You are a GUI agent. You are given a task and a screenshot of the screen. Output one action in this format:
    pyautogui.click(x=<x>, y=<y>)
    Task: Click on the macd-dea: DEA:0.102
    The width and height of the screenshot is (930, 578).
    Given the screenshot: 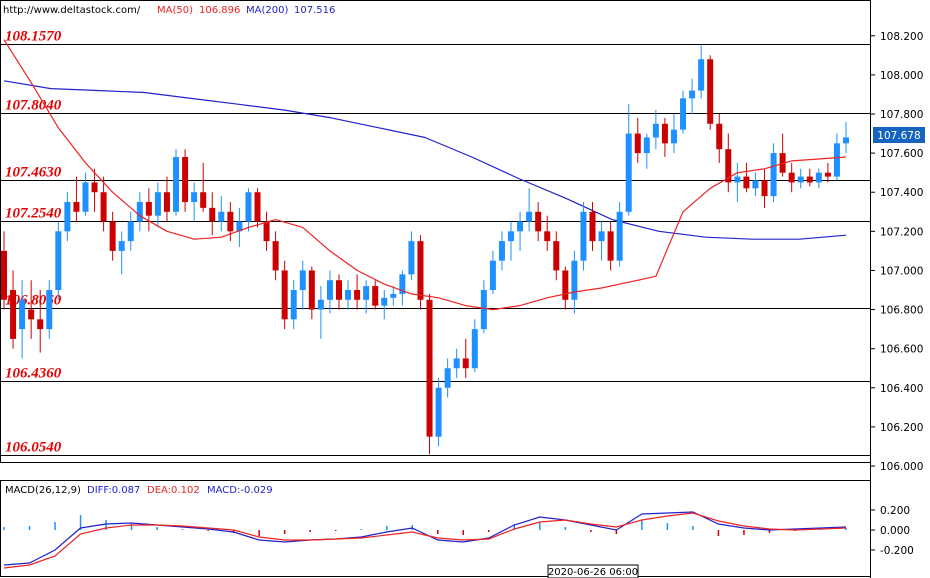 What is the action you would take?
    pyautogui.click(x=173, y=490)
    